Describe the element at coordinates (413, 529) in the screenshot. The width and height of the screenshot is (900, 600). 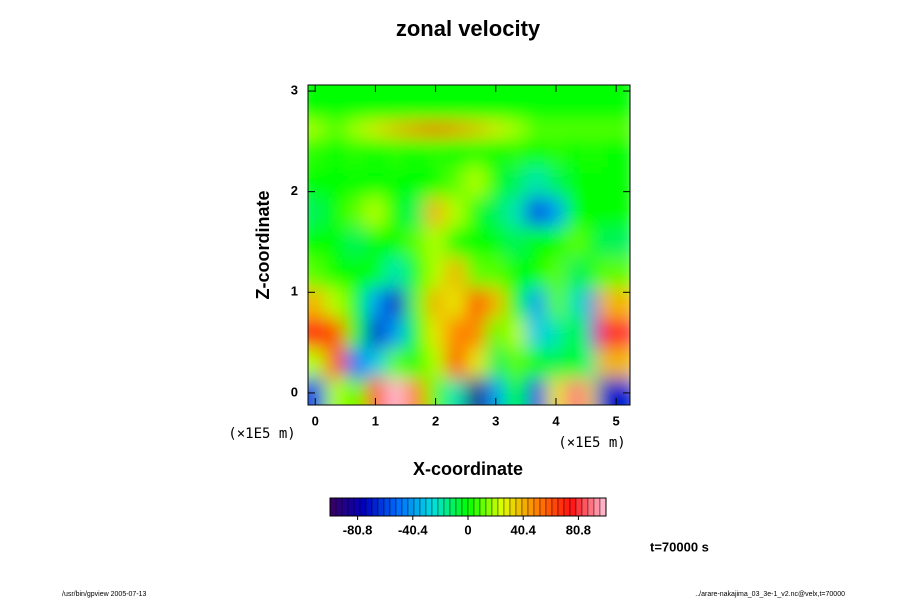
I see `colorbar-tick-label: -40.4` at that location.